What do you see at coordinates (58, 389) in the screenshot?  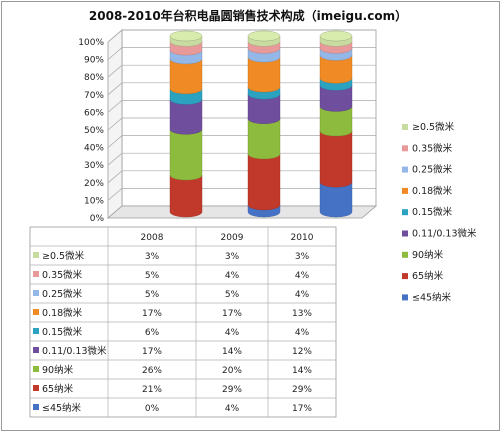 I see `table-row-label: 65纳米` at bounding box center [58, 389].